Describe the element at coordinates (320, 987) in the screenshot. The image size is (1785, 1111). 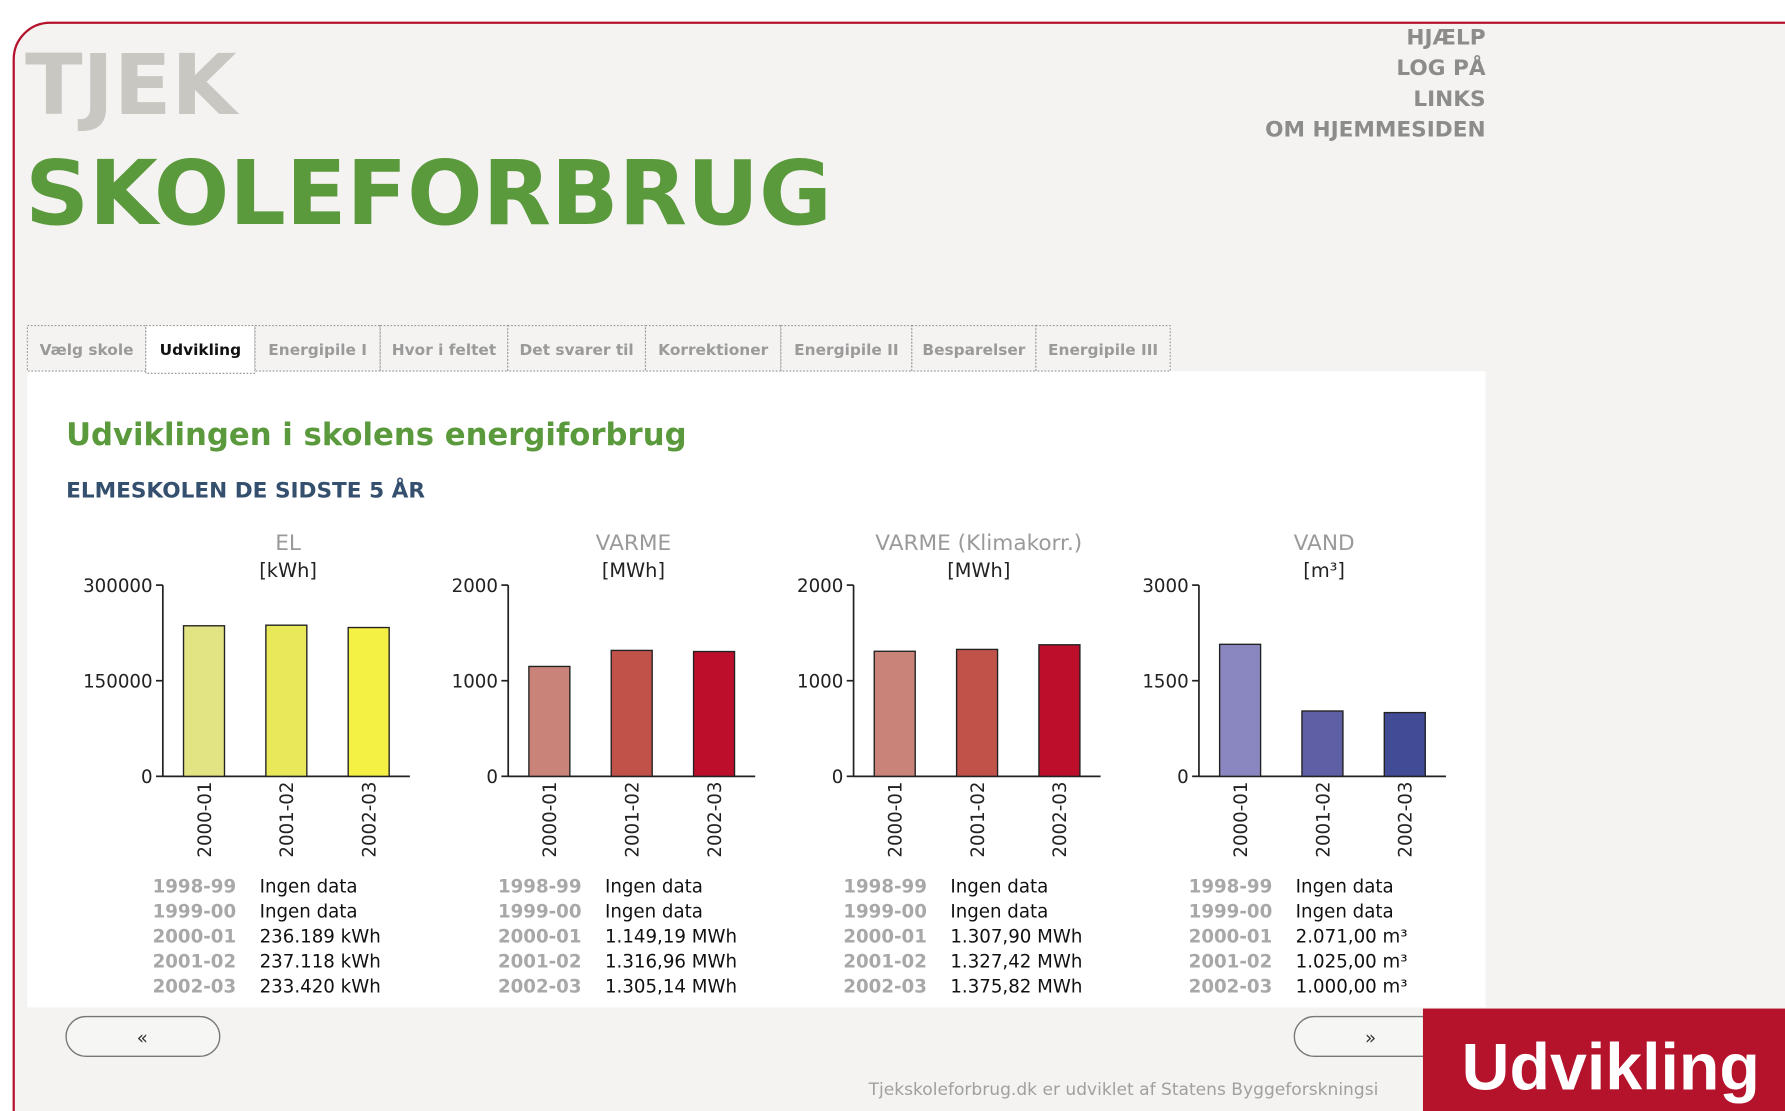
I see `table-value: 233.420 kWh` at that location.